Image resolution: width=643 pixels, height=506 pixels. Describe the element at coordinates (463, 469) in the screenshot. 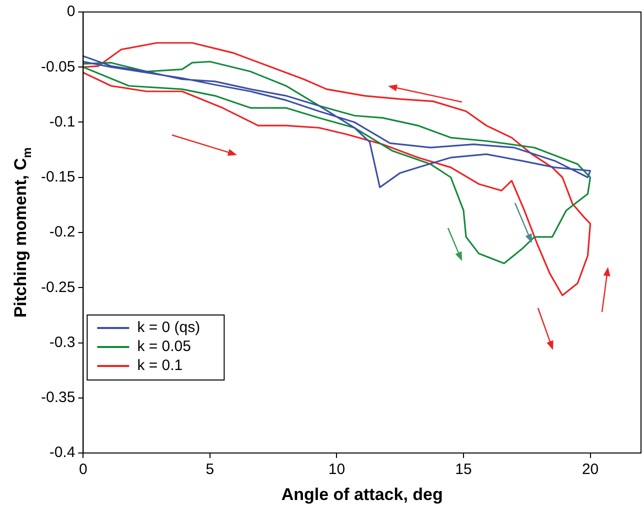

I see `x-tick-label: 15` at that location.